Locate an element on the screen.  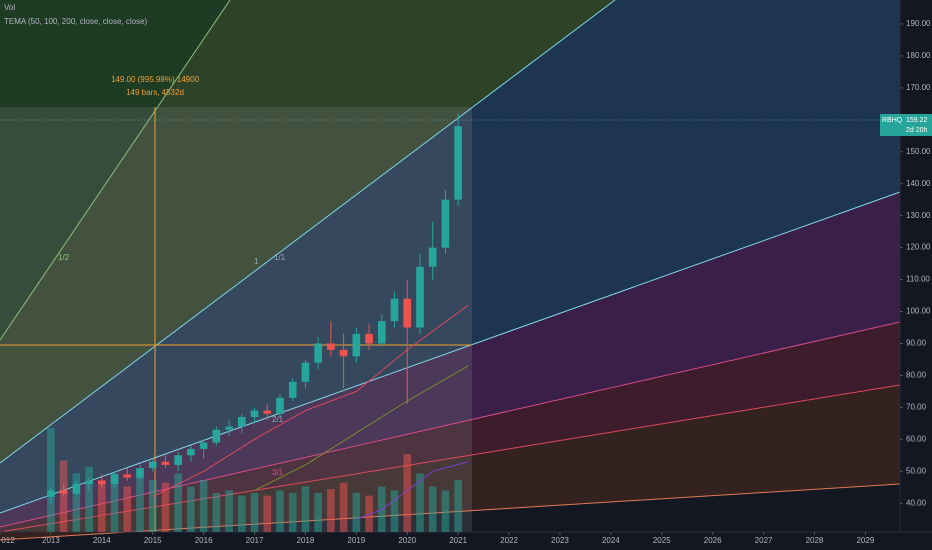
x-tick-label: 2015 is located at coordinates (153, 540).